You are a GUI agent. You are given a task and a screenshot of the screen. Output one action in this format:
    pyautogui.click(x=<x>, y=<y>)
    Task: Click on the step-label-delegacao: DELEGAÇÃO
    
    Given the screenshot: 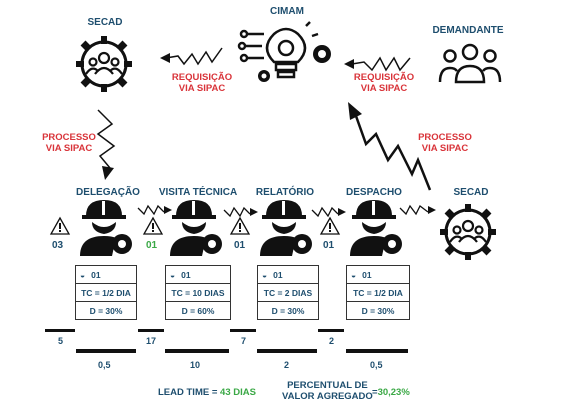 What is the action you would take?
    pyautogui.click(x=108, y=192)
    